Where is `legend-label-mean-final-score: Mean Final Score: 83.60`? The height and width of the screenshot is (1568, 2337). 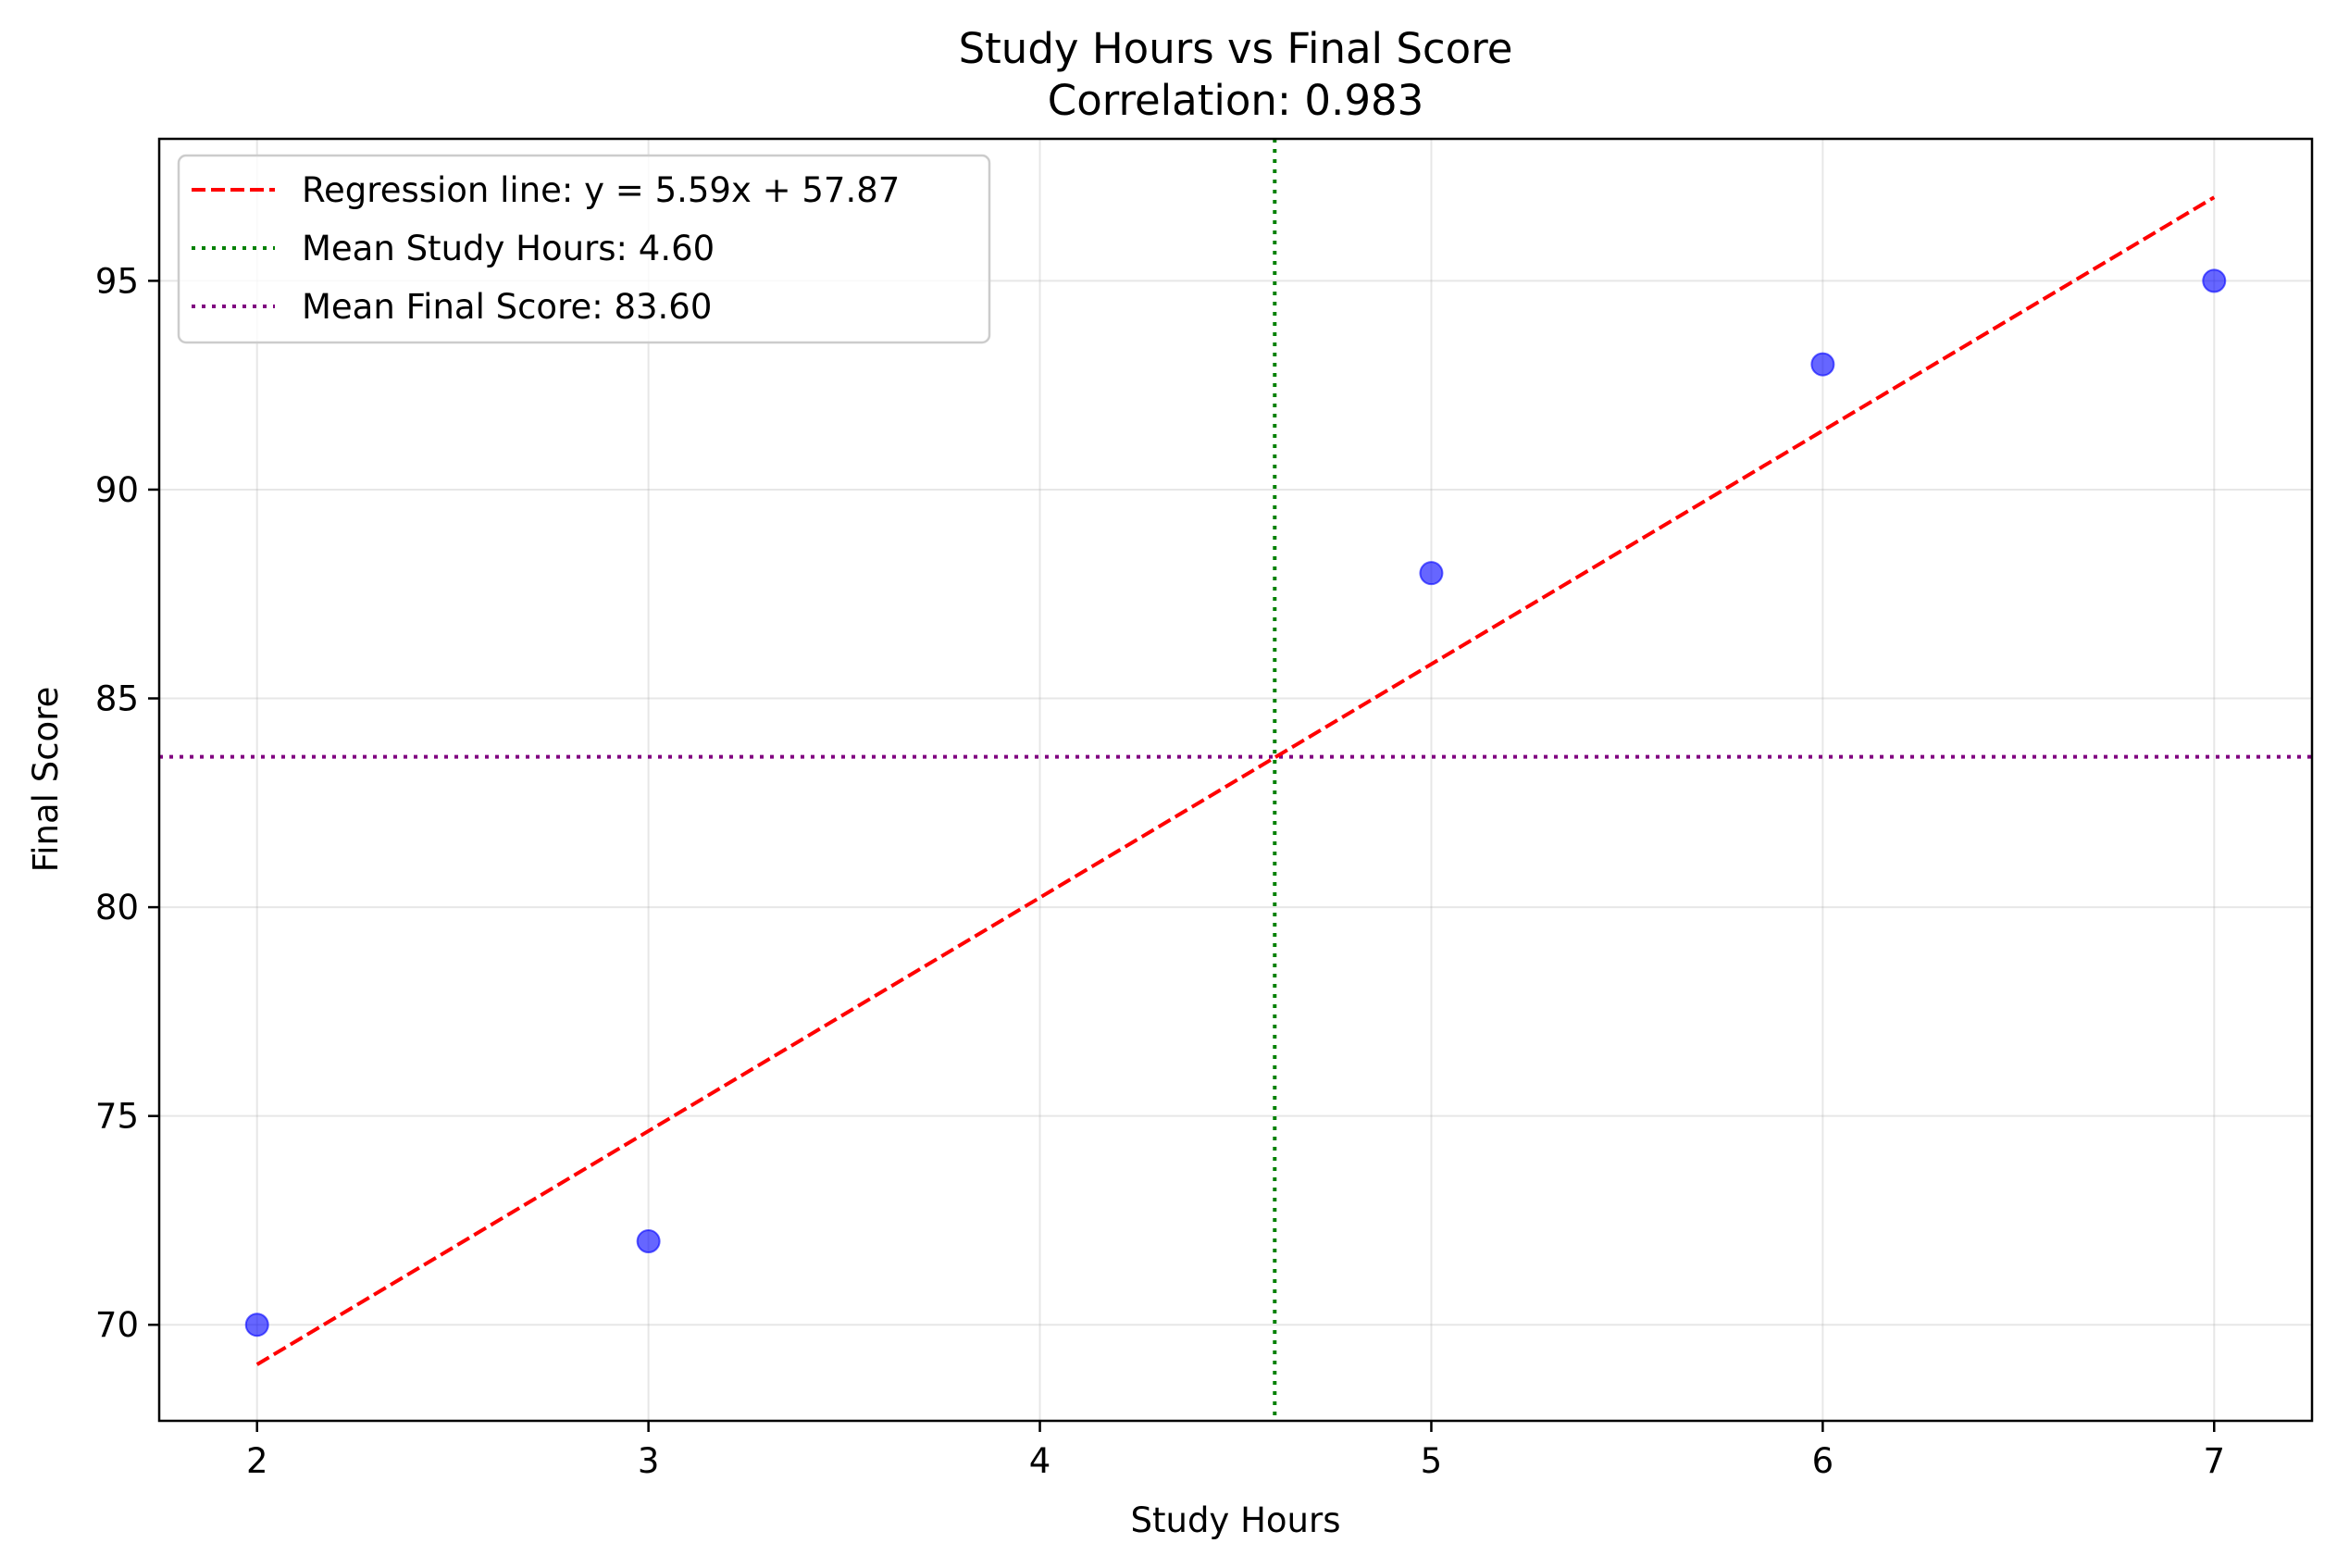
legend-label-mean-final-score: Mean Final Score: 83.60 is located at coordinates (507, 307).